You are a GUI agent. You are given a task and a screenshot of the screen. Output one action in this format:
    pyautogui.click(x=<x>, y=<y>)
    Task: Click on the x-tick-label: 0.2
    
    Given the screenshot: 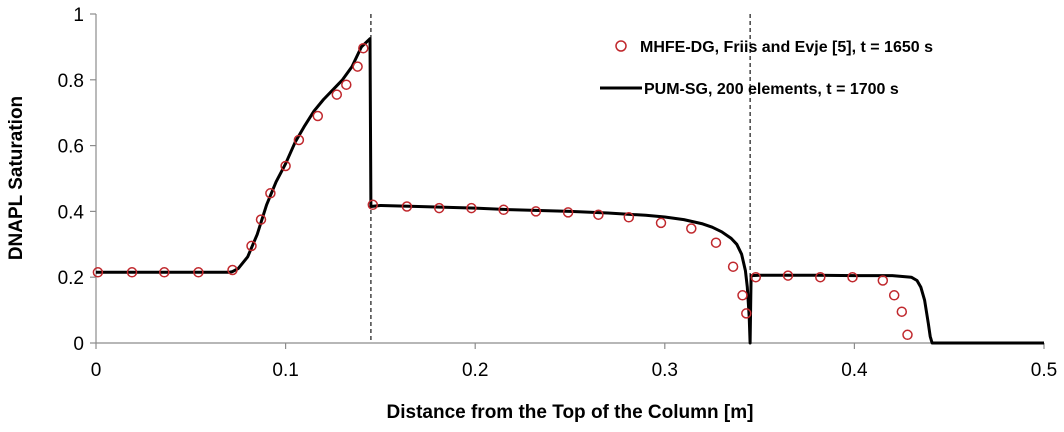 What is the action you would take?
    pyautogui.click(x=475, y=370)
    